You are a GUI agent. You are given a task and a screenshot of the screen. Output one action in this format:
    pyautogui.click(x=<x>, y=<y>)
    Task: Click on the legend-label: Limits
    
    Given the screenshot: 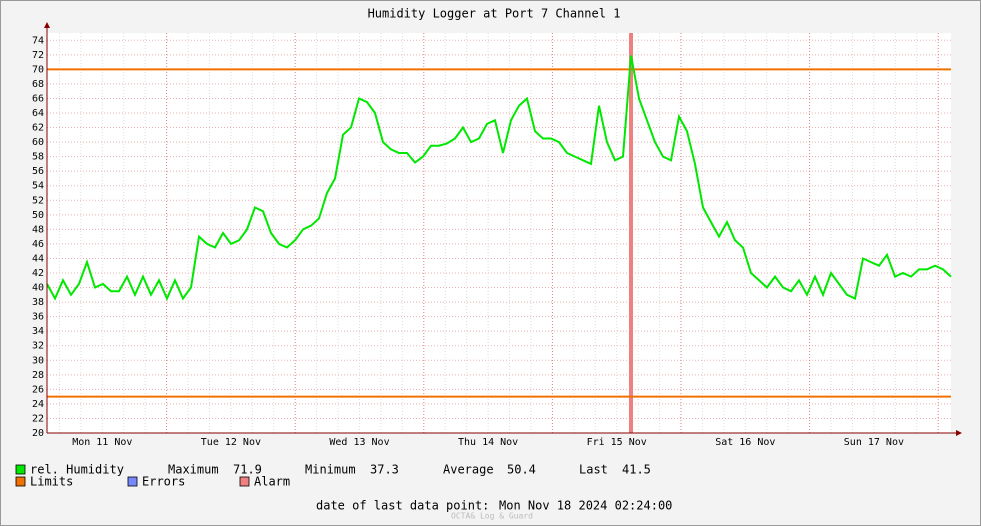 What is the action you would take?
    pyautogui.click(x=51, y=482)
    